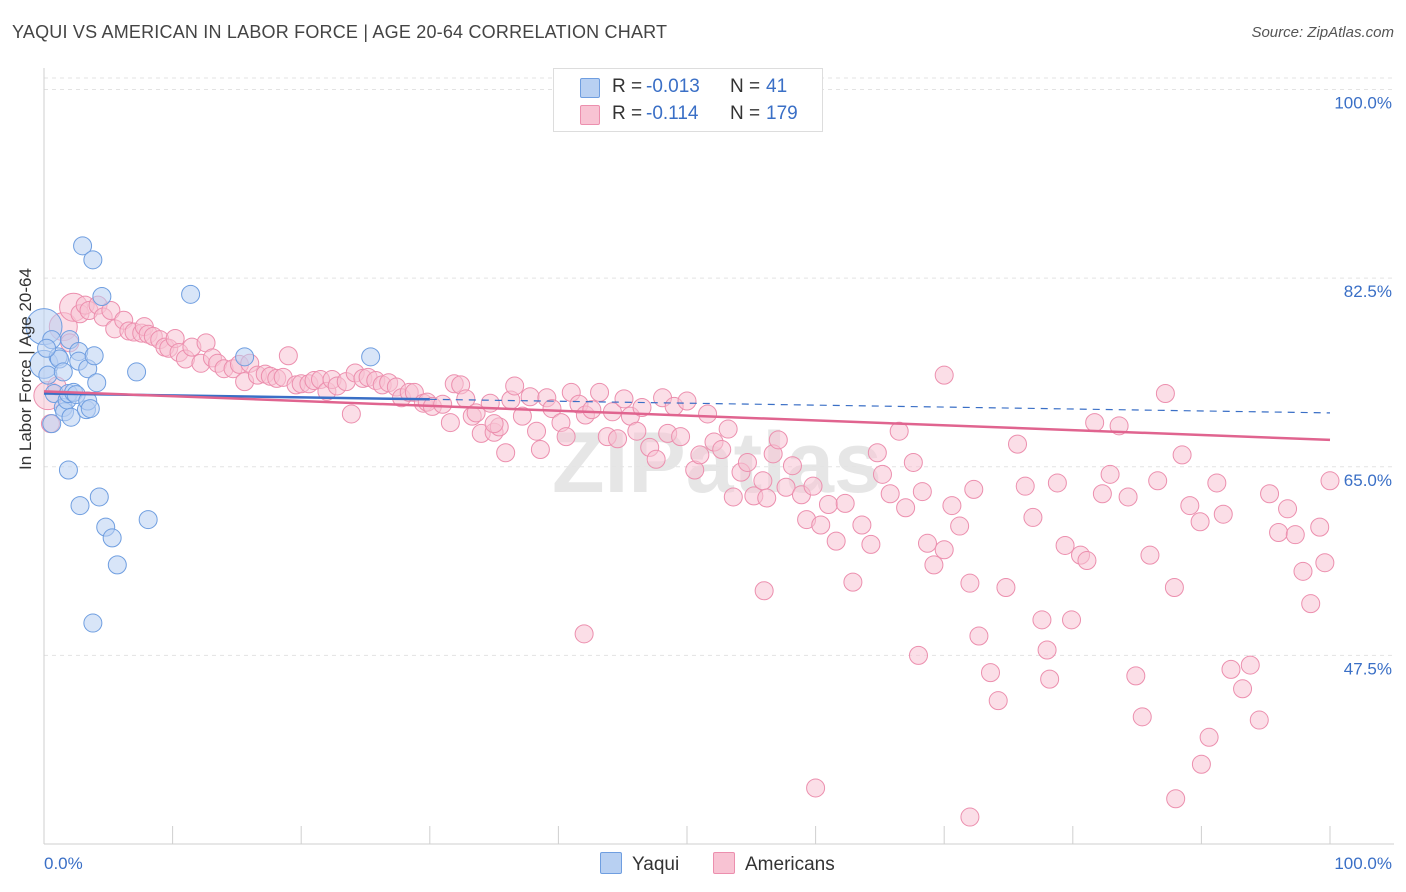  What do you see at coordinates (656, 864) in the screenshot?
I see `legend-label-yaqui: Yaqui` at bounding box center [656, 864].